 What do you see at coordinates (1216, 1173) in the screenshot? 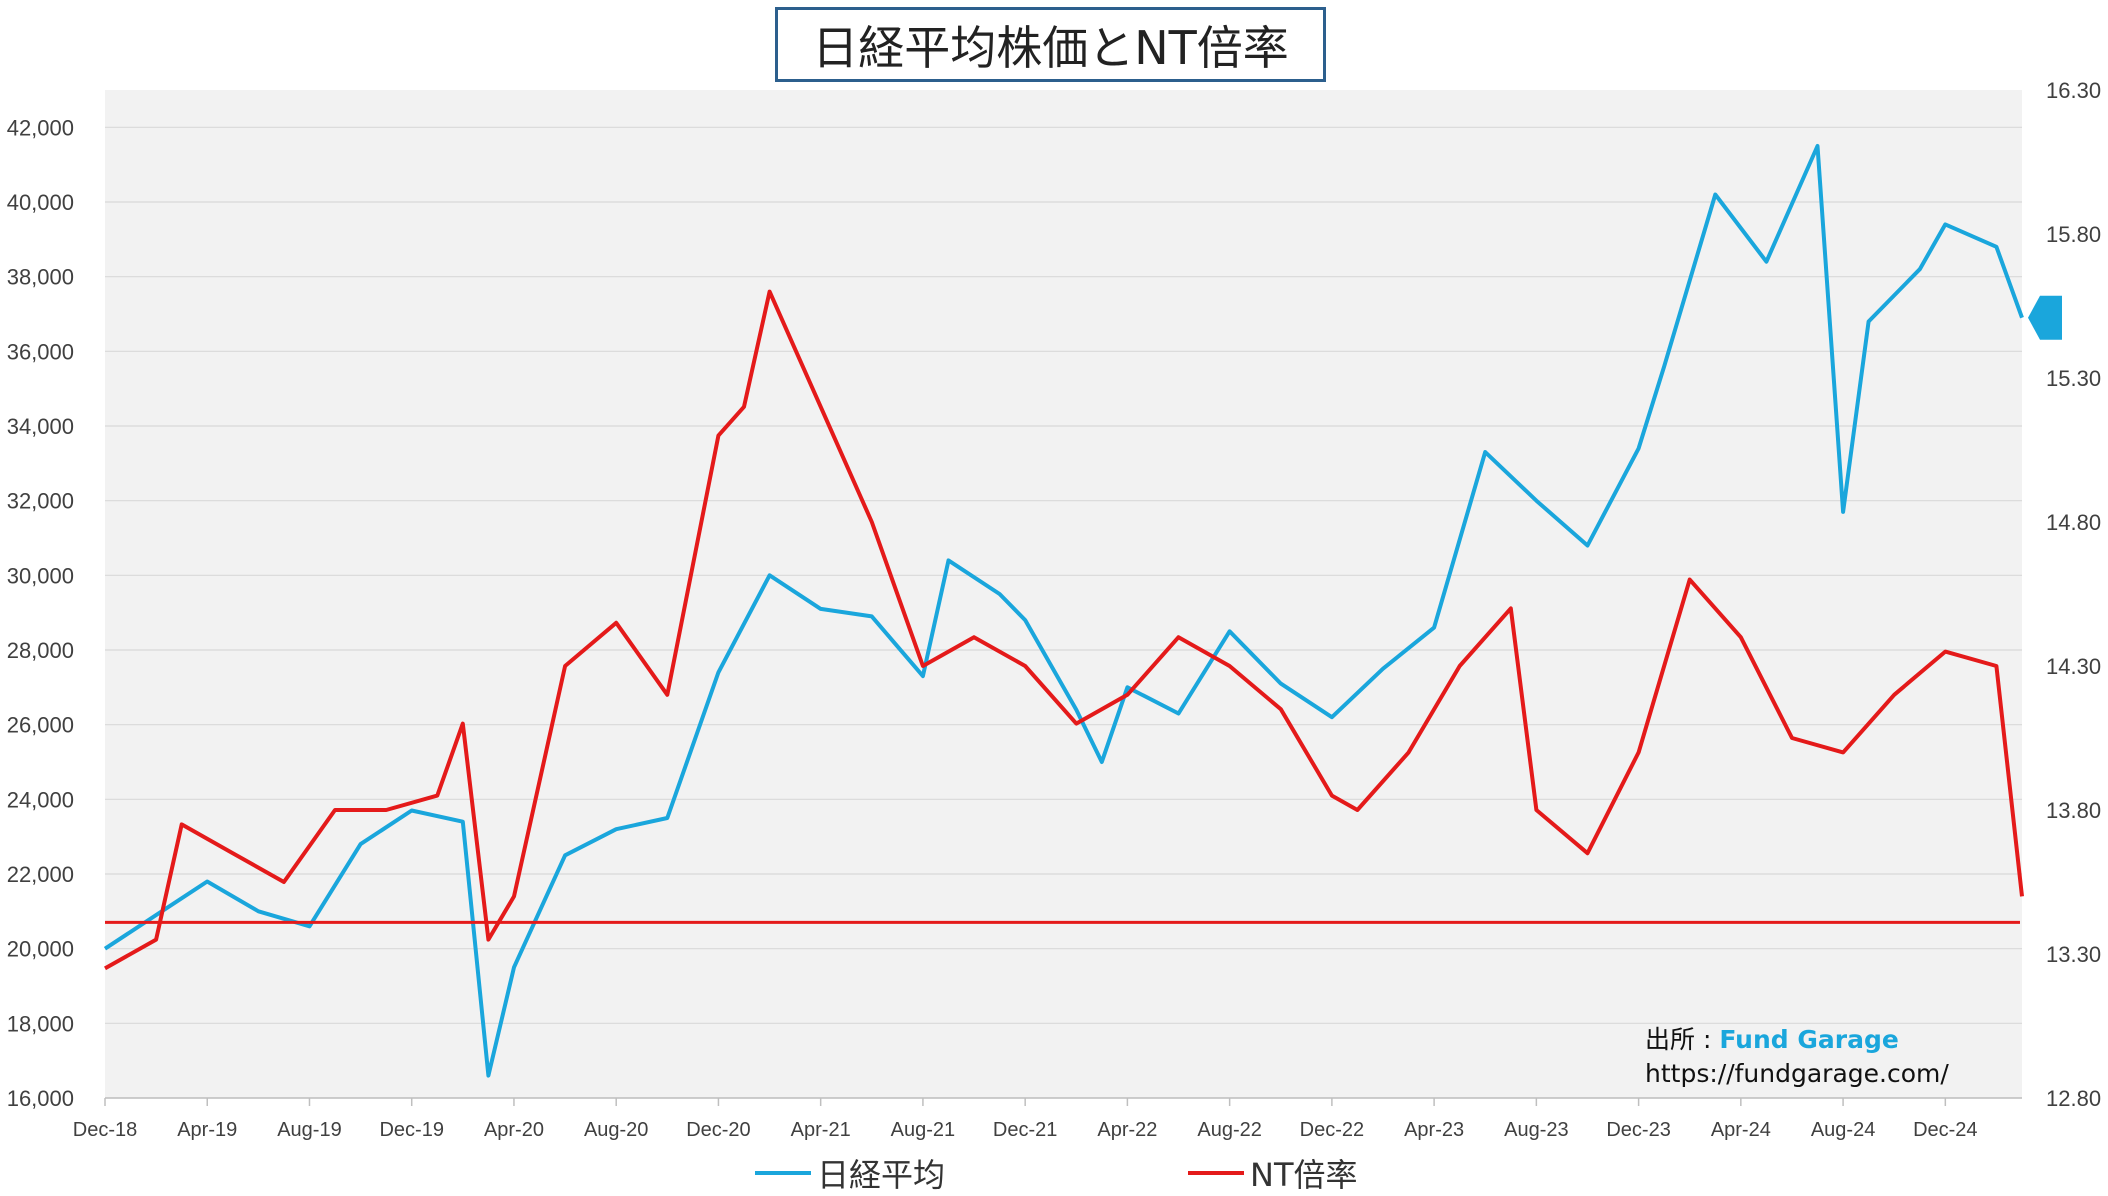
I see `legend-swatch-nt-ratio` at bounding box center [1216, 1173].